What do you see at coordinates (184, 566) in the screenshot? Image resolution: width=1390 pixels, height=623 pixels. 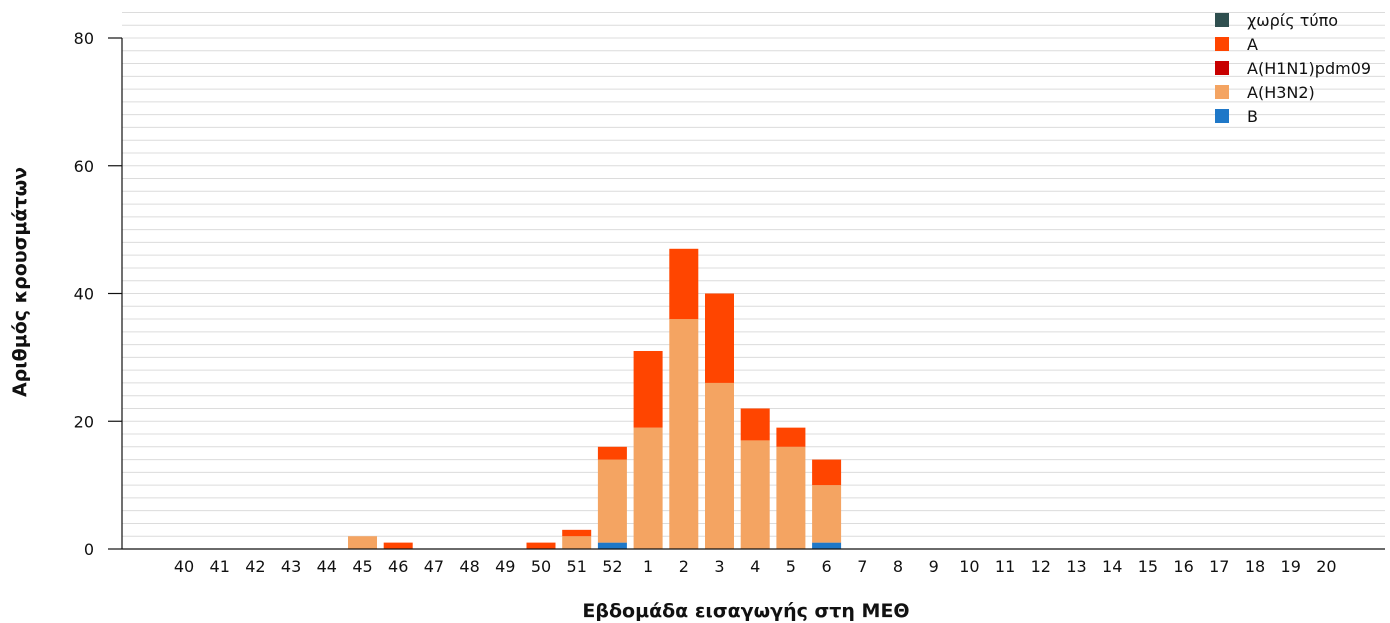 I see `x-tick-label: 40` at bounding box center [184, 566].